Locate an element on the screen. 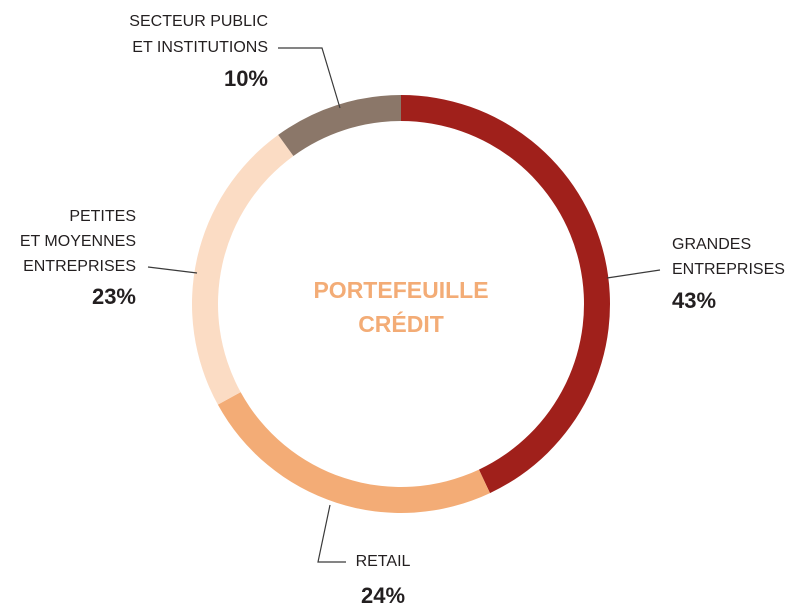 The width and height of the screenshot is (795, 606). center-title: CRÉDIT is located at coordinates (401, 323).